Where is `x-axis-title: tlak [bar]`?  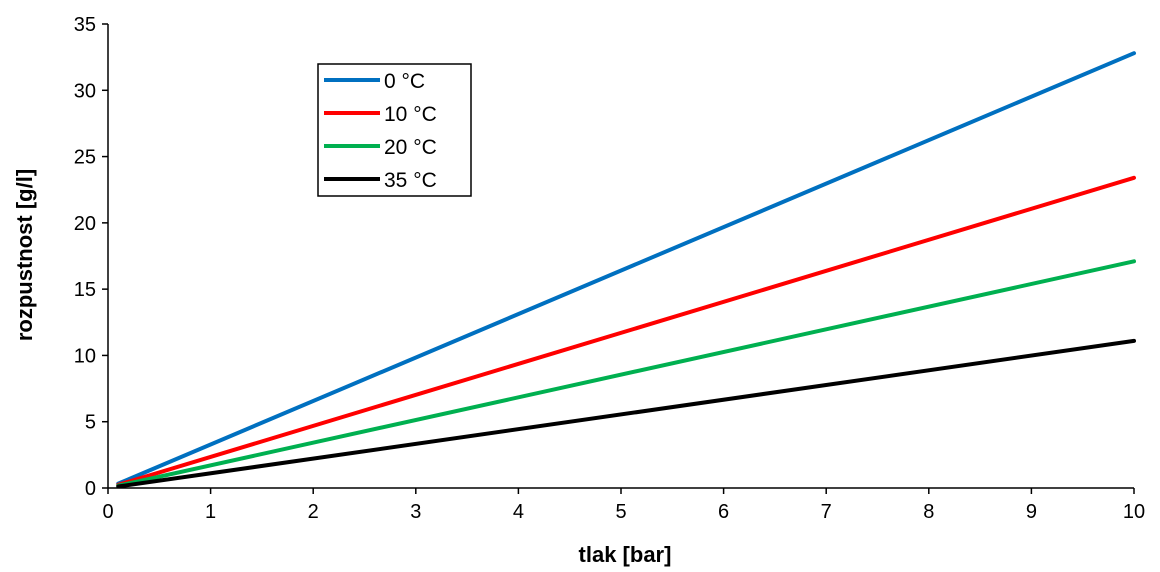
x-axis-title: tlak [bar] is located at coordinates (625, 554).